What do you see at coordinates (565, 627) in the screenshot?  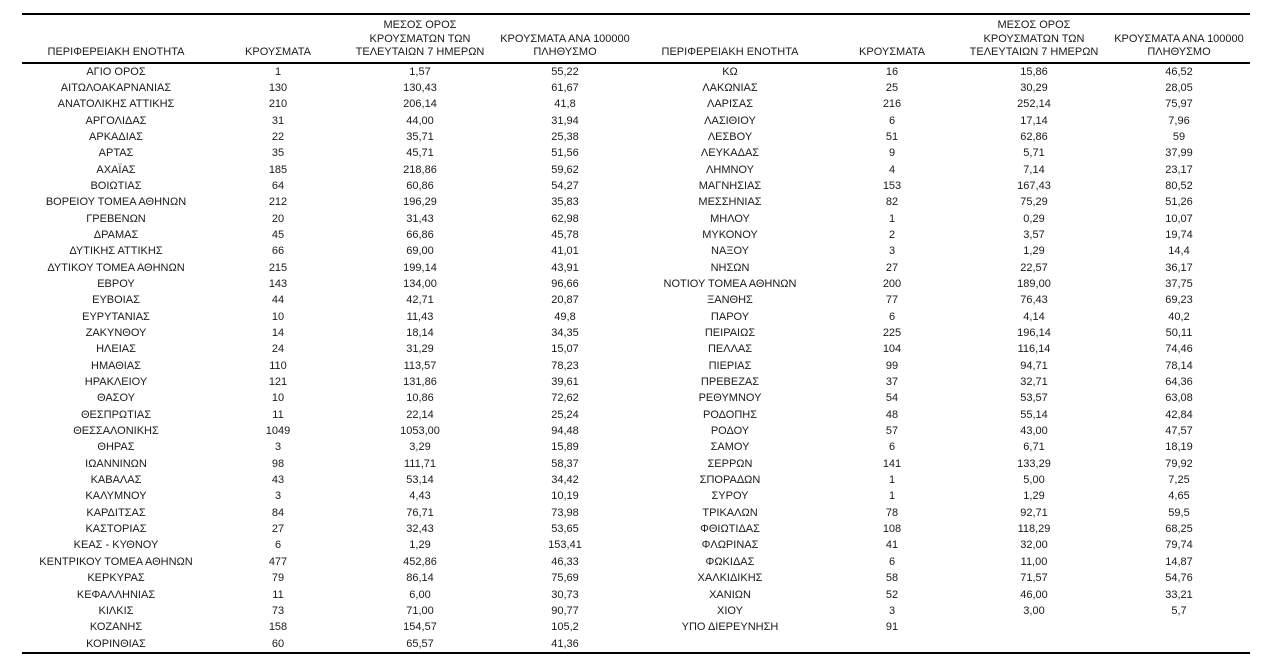 I see `per-100k-cell: 105,2` at bounding box center [565, 627].